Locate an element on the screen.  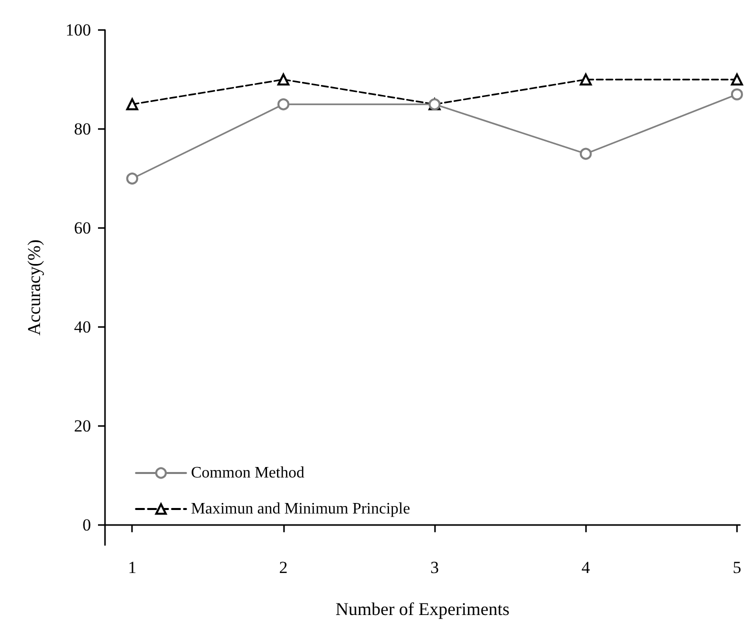
x-tick-label: 3 is located at coordinates (434, 567).